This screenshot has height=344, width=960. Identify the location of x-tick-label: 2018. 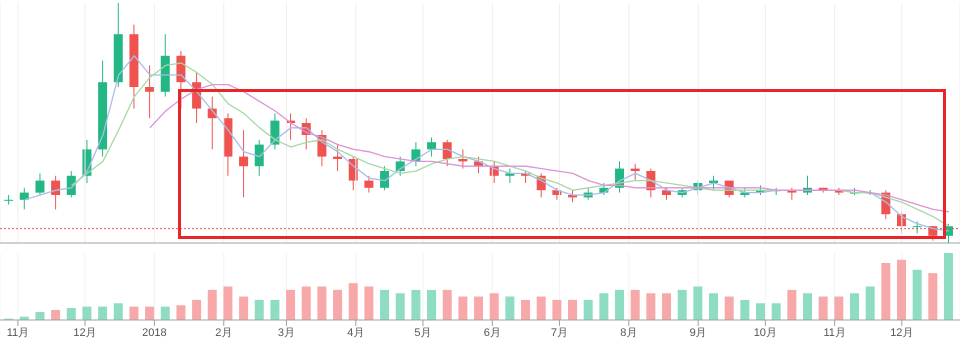
(154, 332).